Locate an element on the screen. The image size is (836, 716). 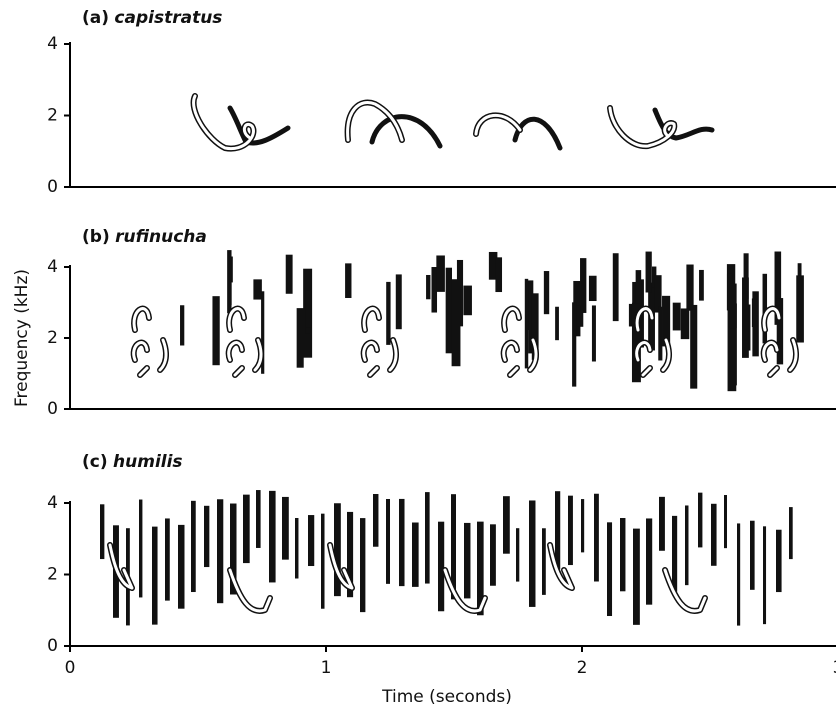
species-name: humilis is located at coordinates (148, 462).